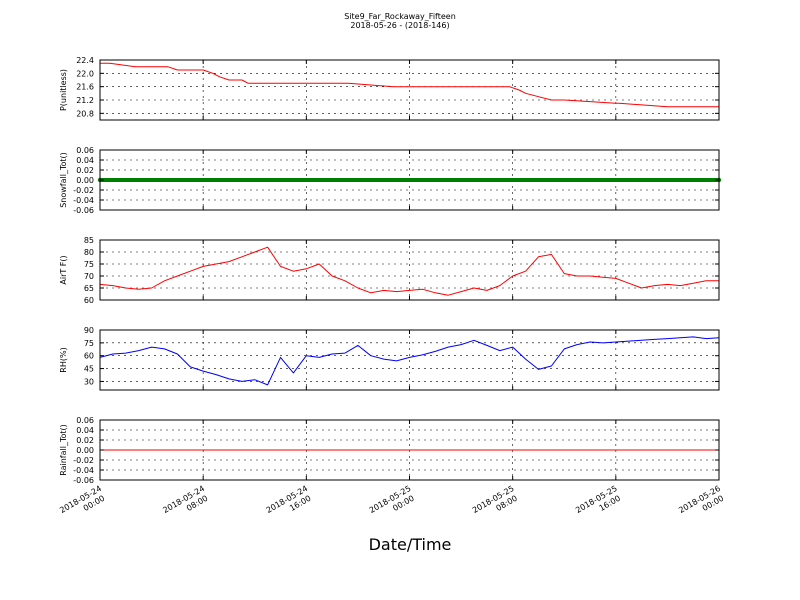  I want to click on y-axis-label: Rainfall_Tot(), so click(63, 450).